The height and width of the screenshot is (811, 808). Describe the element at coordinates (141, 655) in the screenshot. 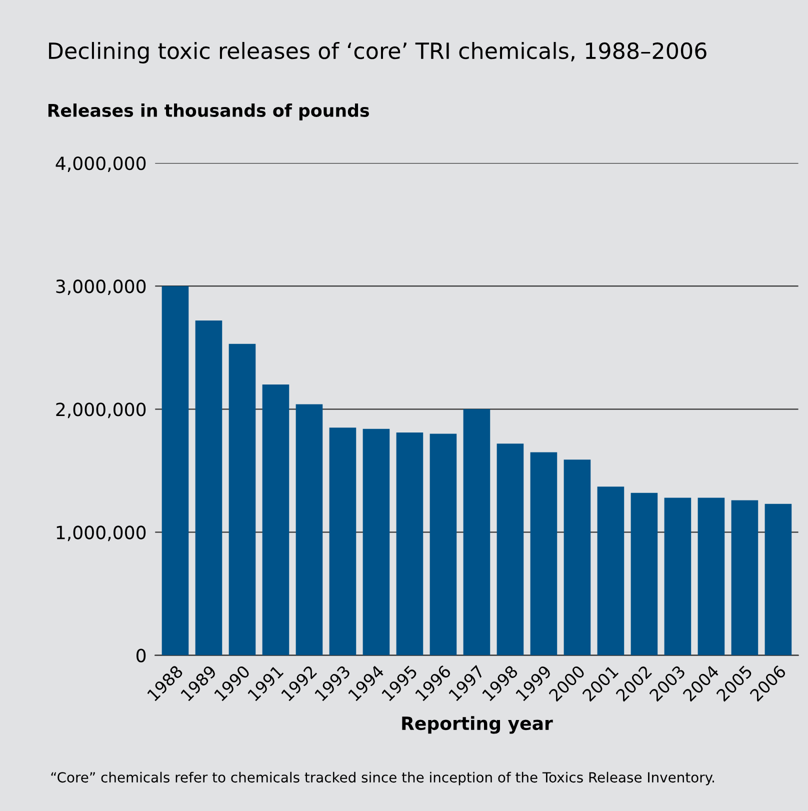

I see `y-tick-label: 0` at that location.